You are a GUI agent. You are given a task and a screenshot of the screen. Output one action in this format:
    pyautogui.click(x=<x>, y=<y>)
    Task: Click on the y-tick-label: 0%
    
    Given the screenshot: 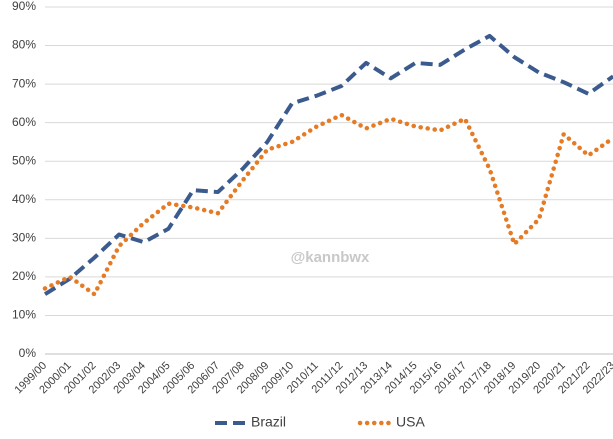 What is the action you would take?
    pyautogui.click(x=28, y=353)
    